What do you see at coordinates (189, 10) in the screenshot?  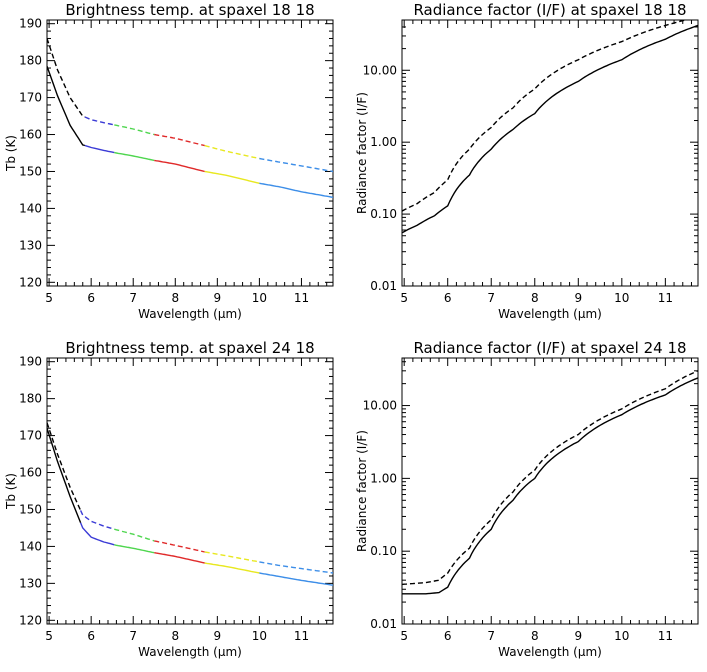 I see `chart-title: Brightness temp. at spaxel 18 18` at bounding box center [189, 10].